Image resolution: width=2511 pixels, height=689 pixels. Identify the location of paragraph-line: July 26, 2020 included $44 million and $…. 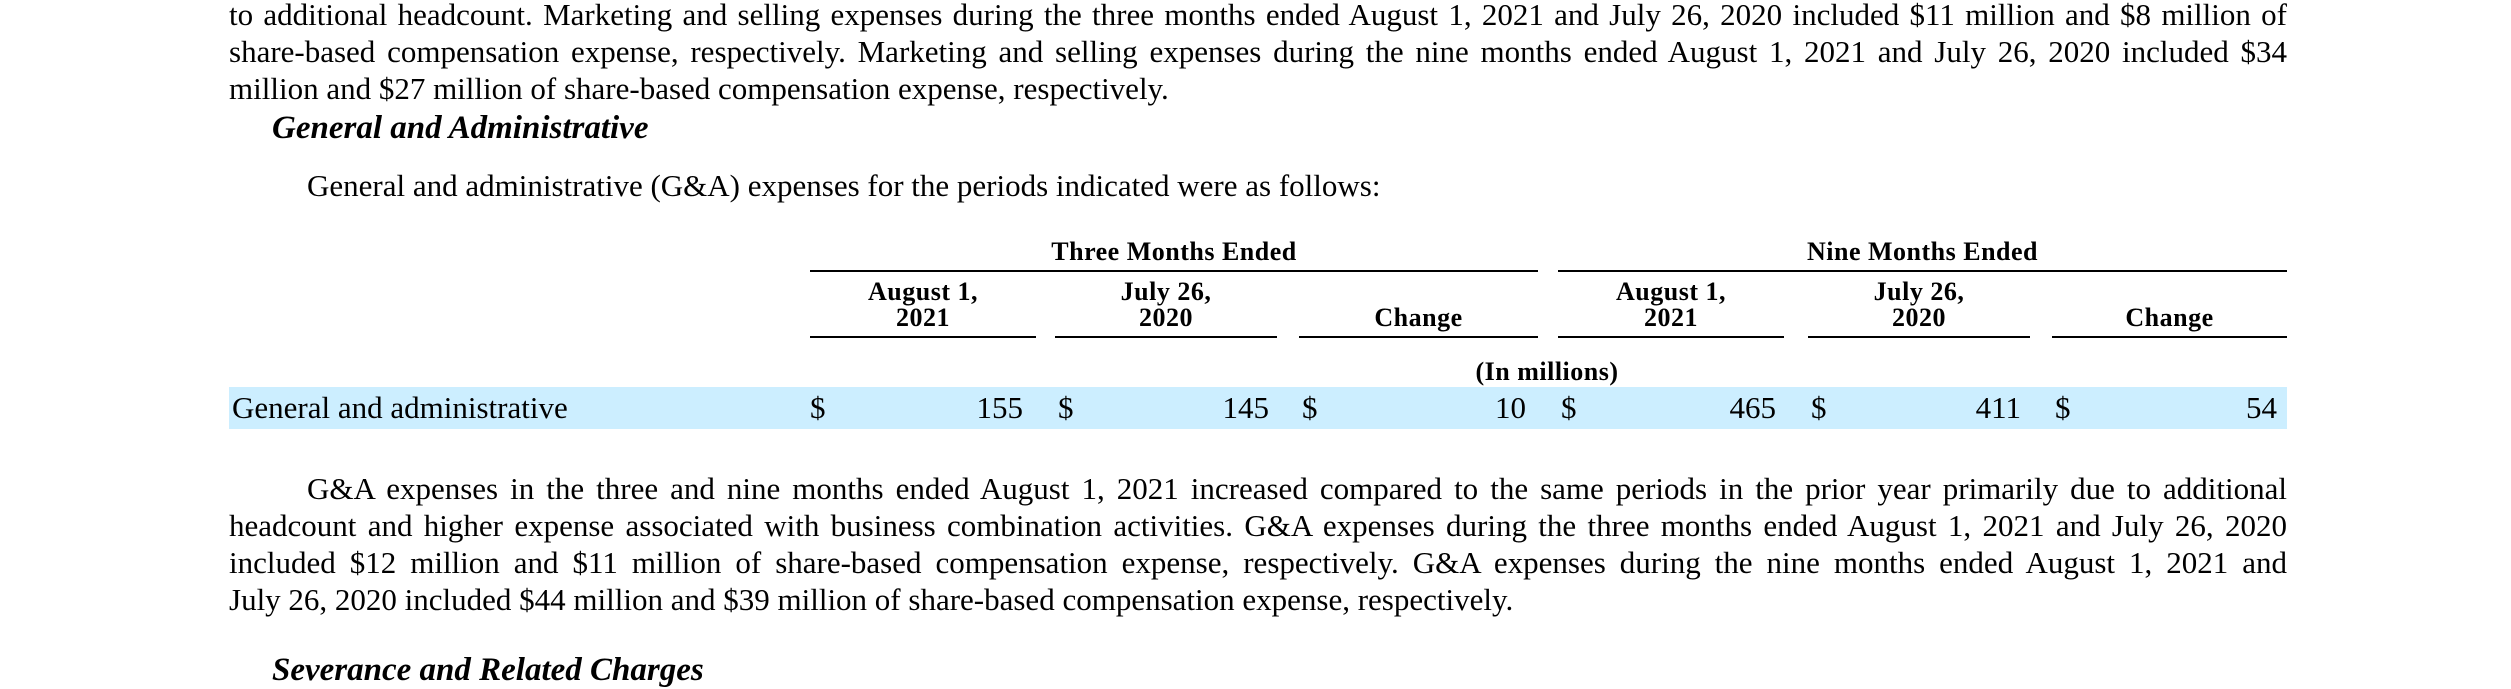
(871, 599).